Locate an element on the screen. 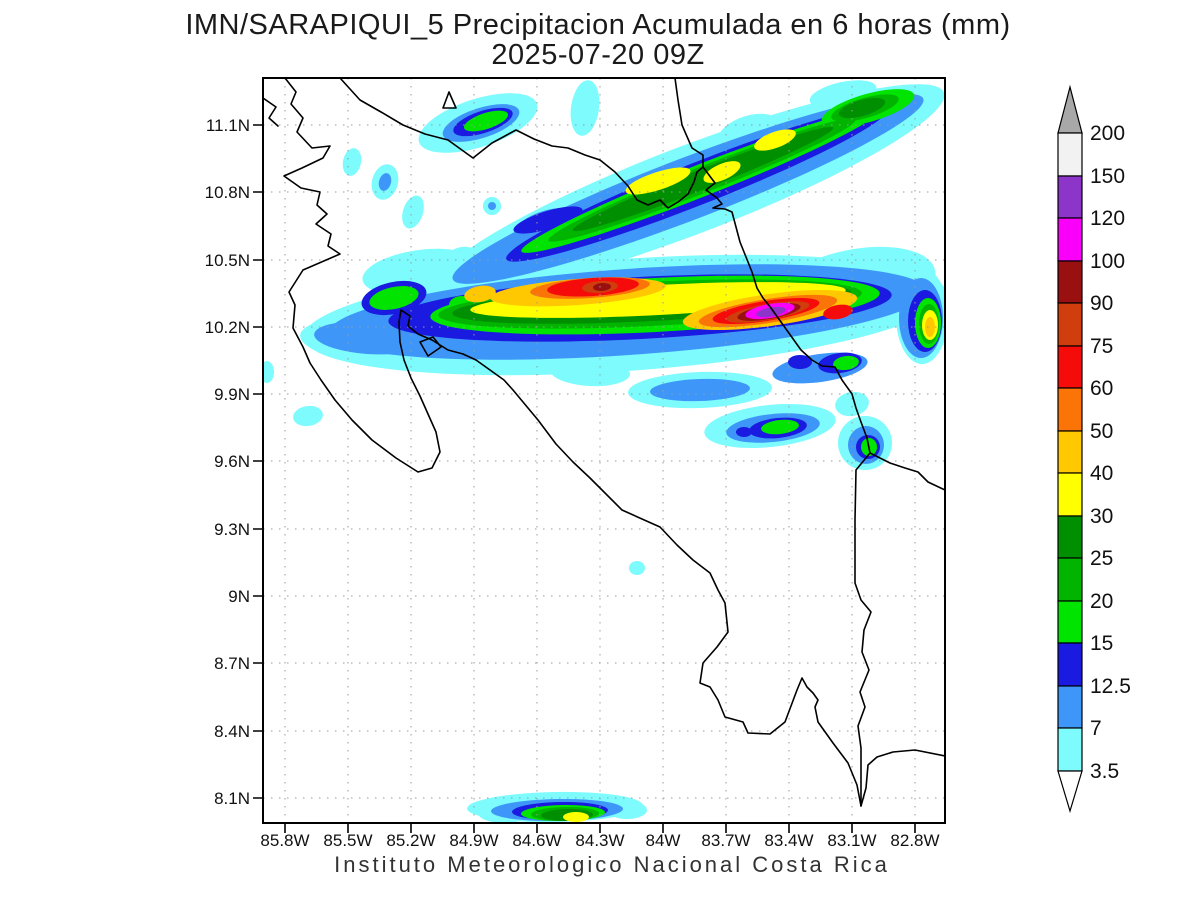 The width and height of the screenshot is (1200, 900). lon-tick-label: 85.2W is located at coordinates (410, 840).